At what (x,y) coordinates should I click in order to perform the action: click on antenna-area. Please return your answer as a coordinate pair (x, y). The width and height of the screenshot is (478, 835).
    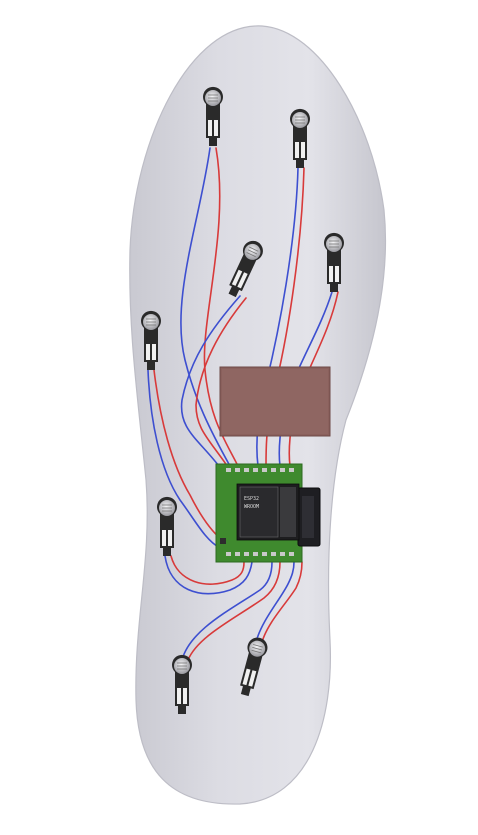
    Looking at the image, I should click on (288, 512).